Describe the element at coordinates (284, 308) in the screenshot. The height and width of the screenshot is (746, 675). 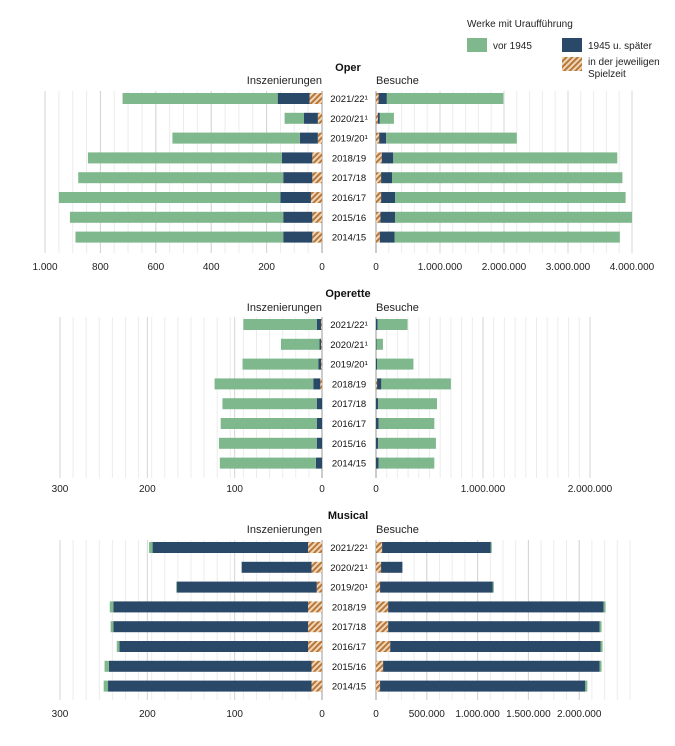
I see `operette-left-label: Inszenierungen` at that location.